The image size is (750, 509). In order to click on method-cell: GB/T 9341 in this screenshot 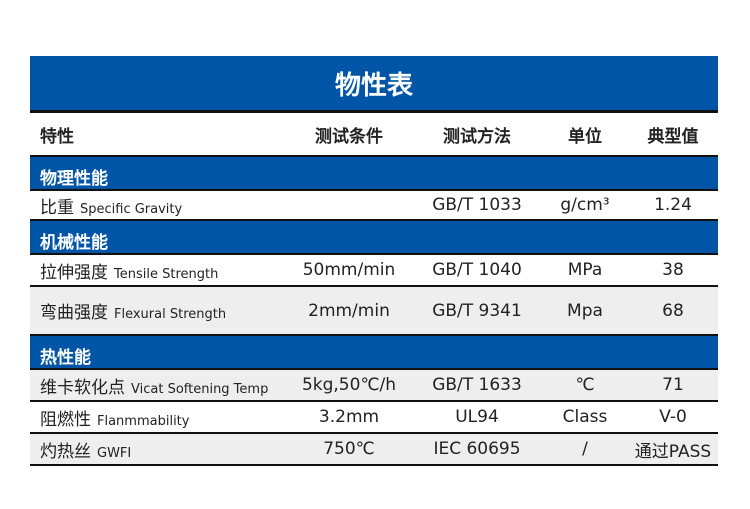, I will do `click(477, 310)`.